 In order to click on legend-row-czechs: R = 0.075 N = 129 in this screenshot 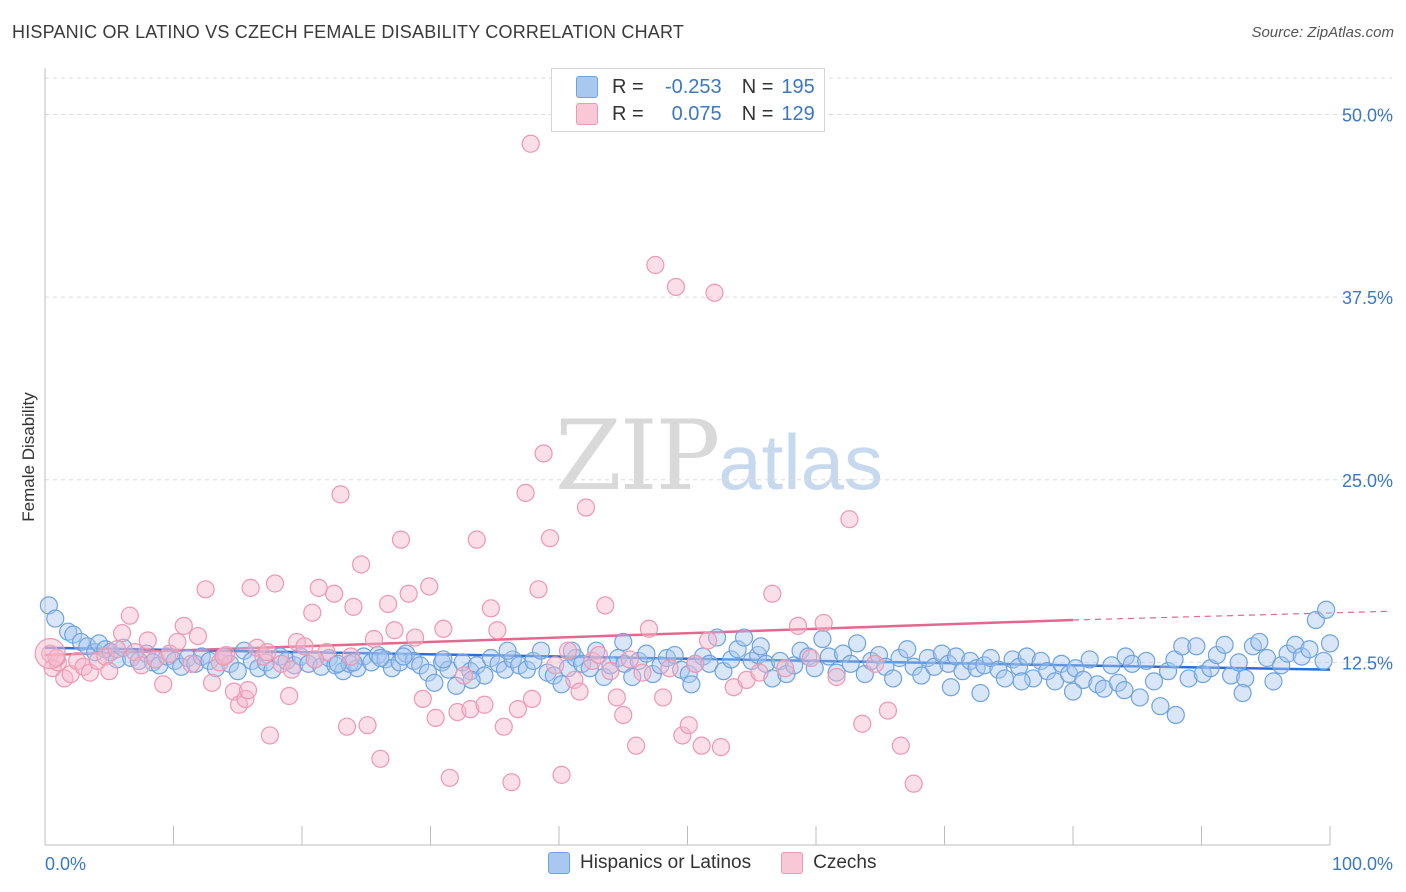, I will do `click(695, 114)`.